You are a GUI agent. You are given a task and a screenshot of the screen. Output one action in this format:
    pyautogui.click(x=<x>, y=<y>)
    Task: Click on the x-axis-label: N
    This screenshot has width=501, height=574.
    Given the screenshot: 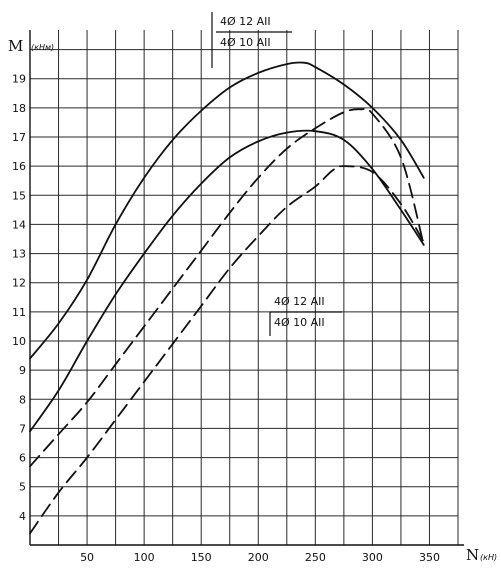 What is the action you would take?
    pyautogui.click(x=472, y=555)
    